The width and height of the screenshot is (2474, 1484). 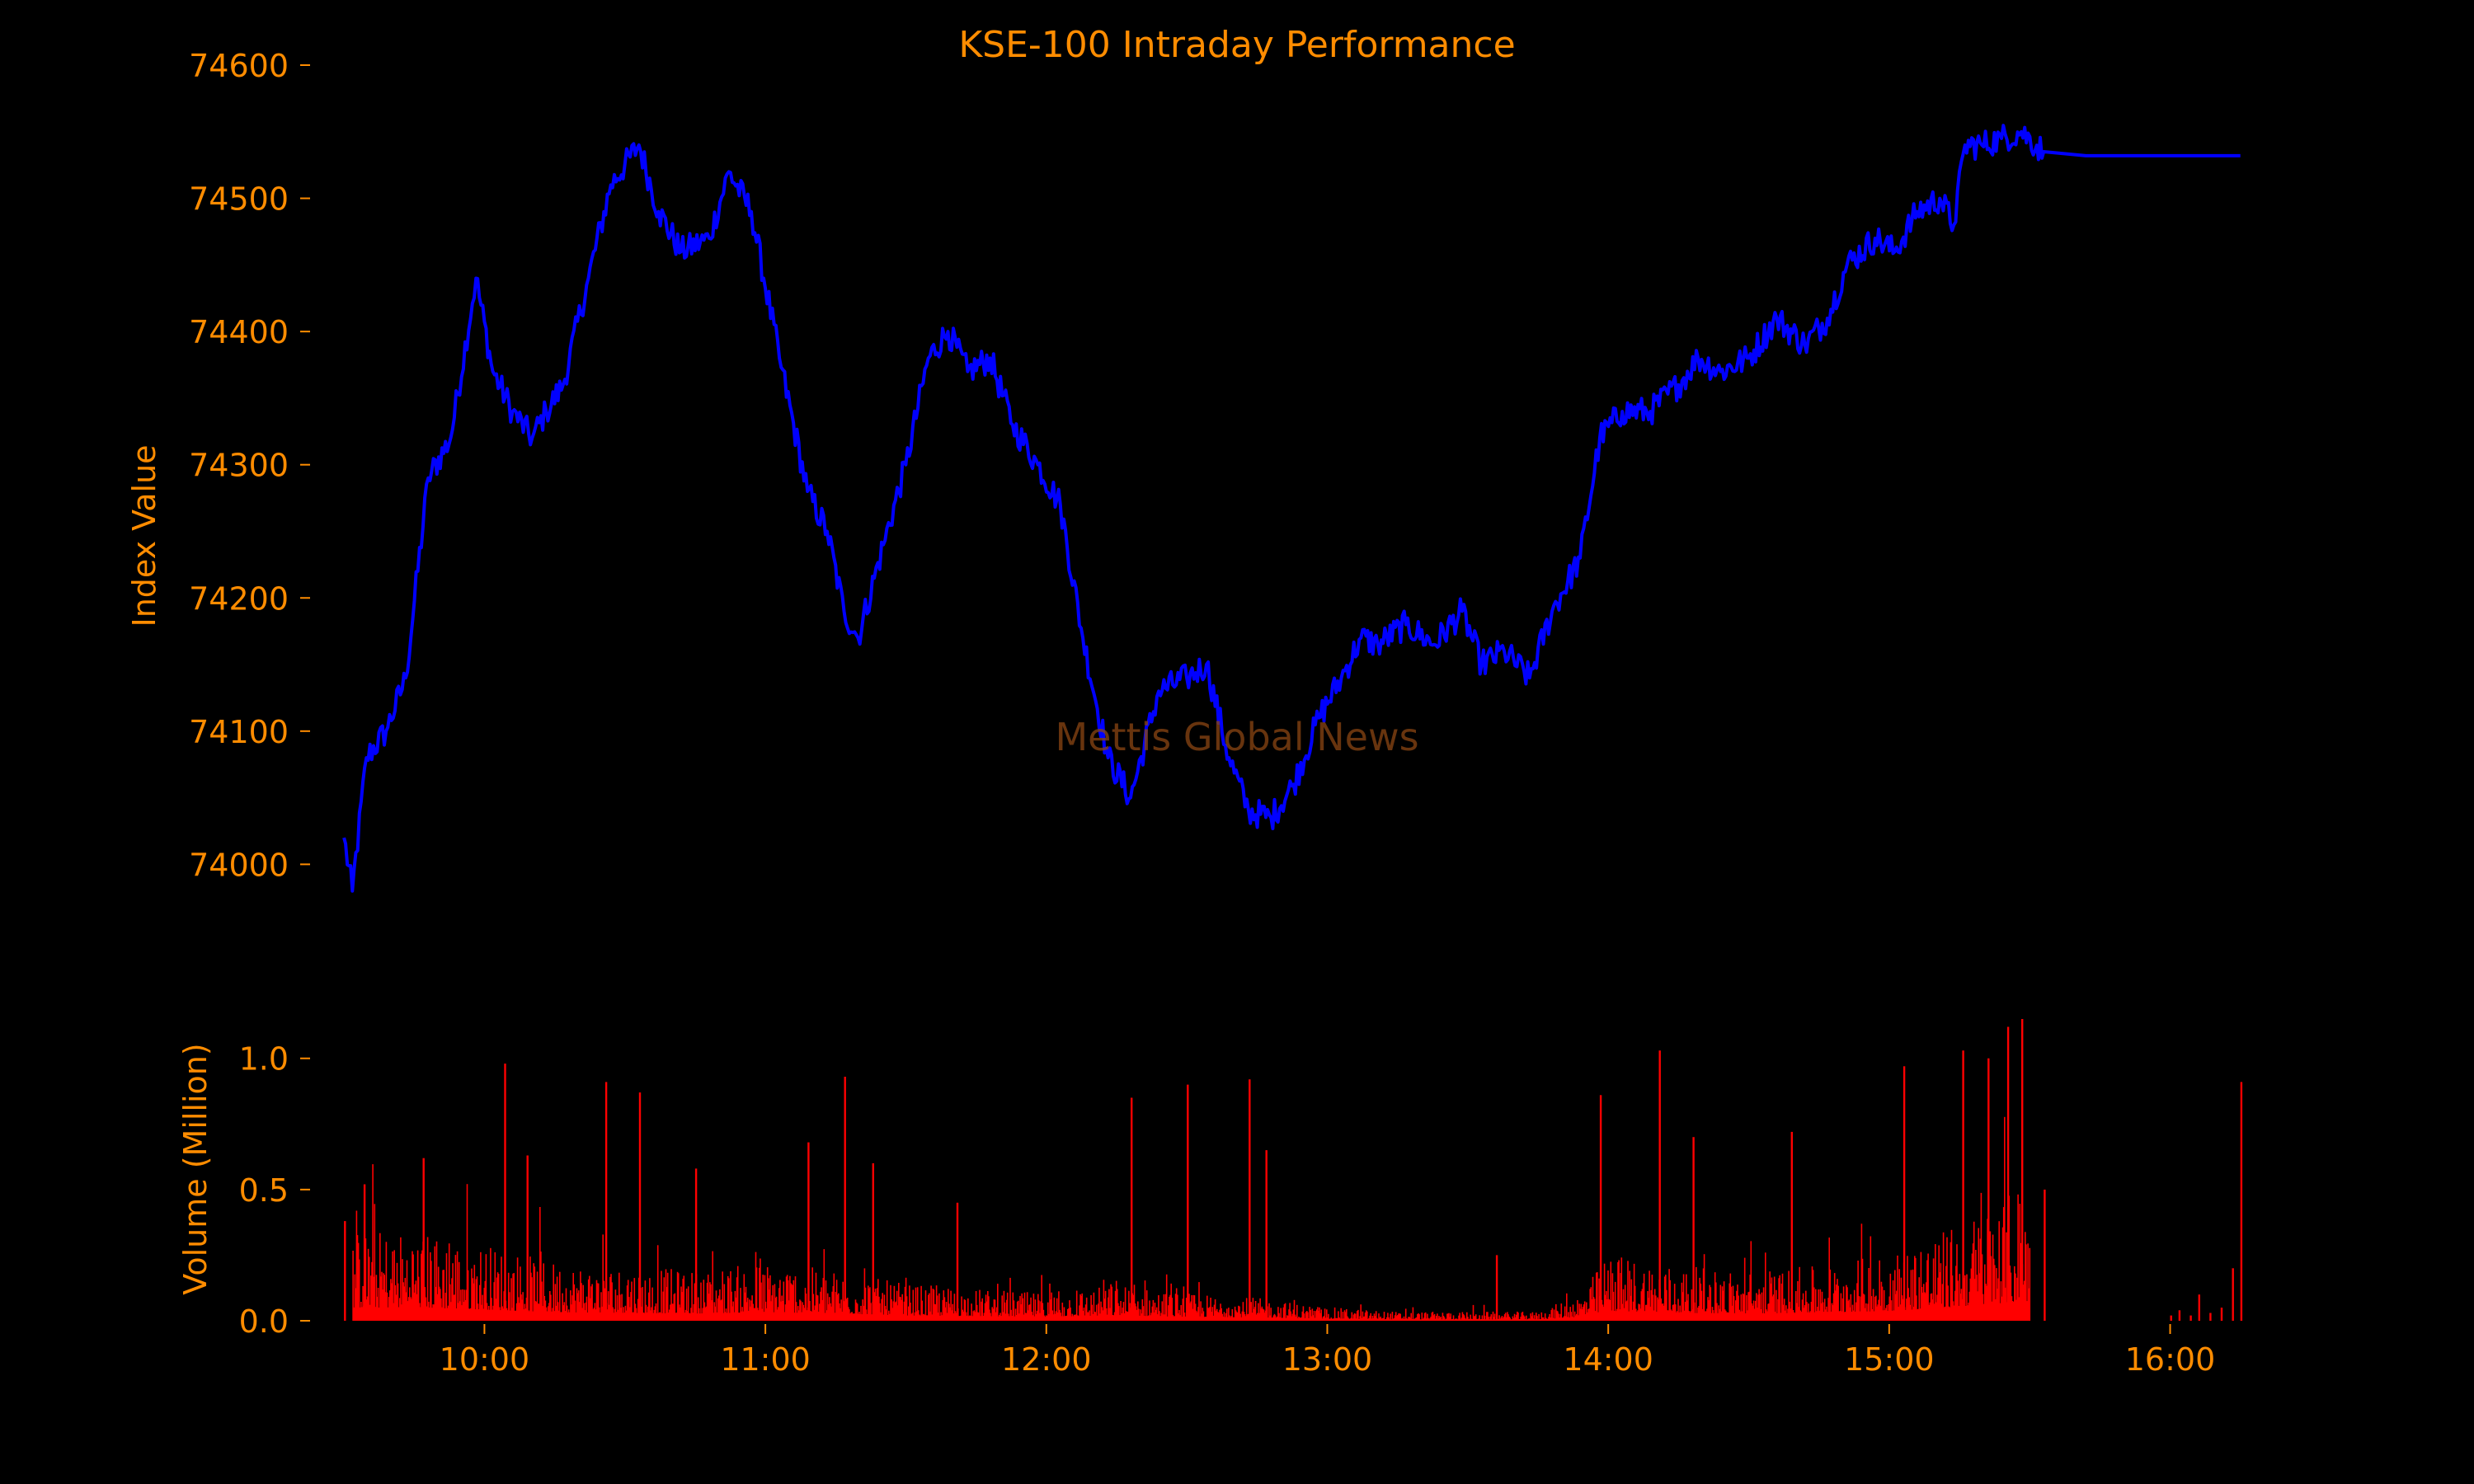 I want to click on watermark-text: Mettis Global News, so click(x=1236, y=737).